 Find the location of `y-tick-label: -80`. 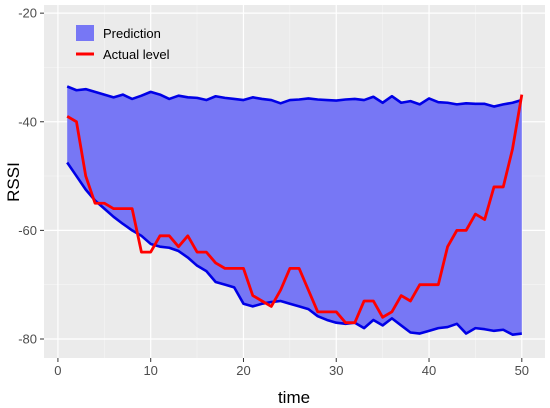

y-tick-label: -80 is located at coordinates (27, 338).